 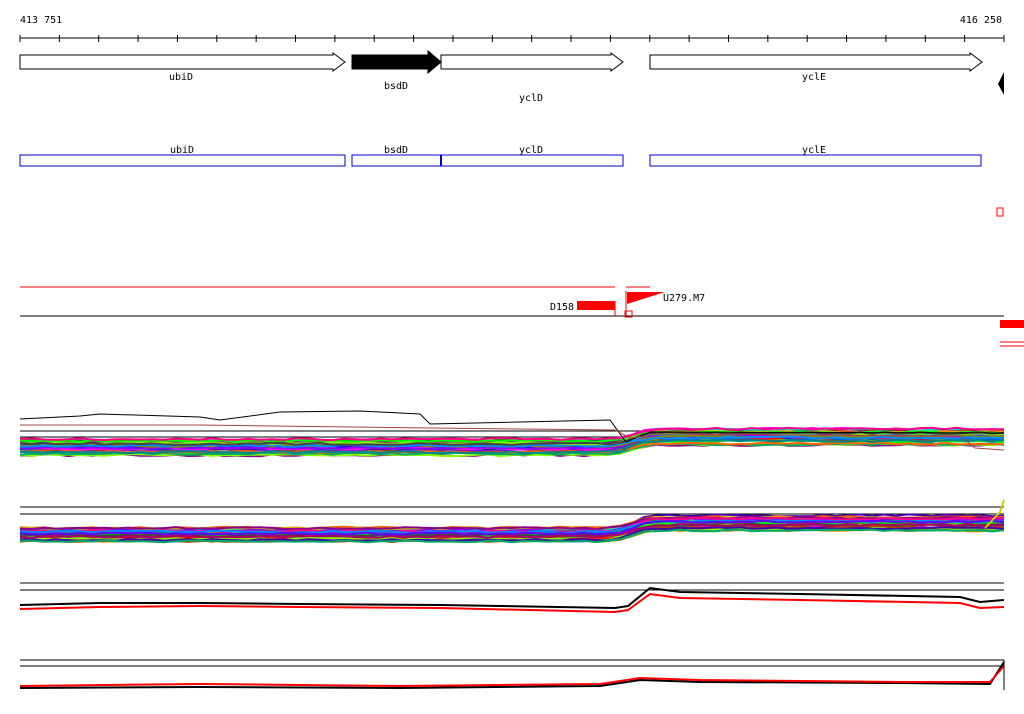 I want to click on transcript-label-ycld: yclD, so click(x=531, y=150).